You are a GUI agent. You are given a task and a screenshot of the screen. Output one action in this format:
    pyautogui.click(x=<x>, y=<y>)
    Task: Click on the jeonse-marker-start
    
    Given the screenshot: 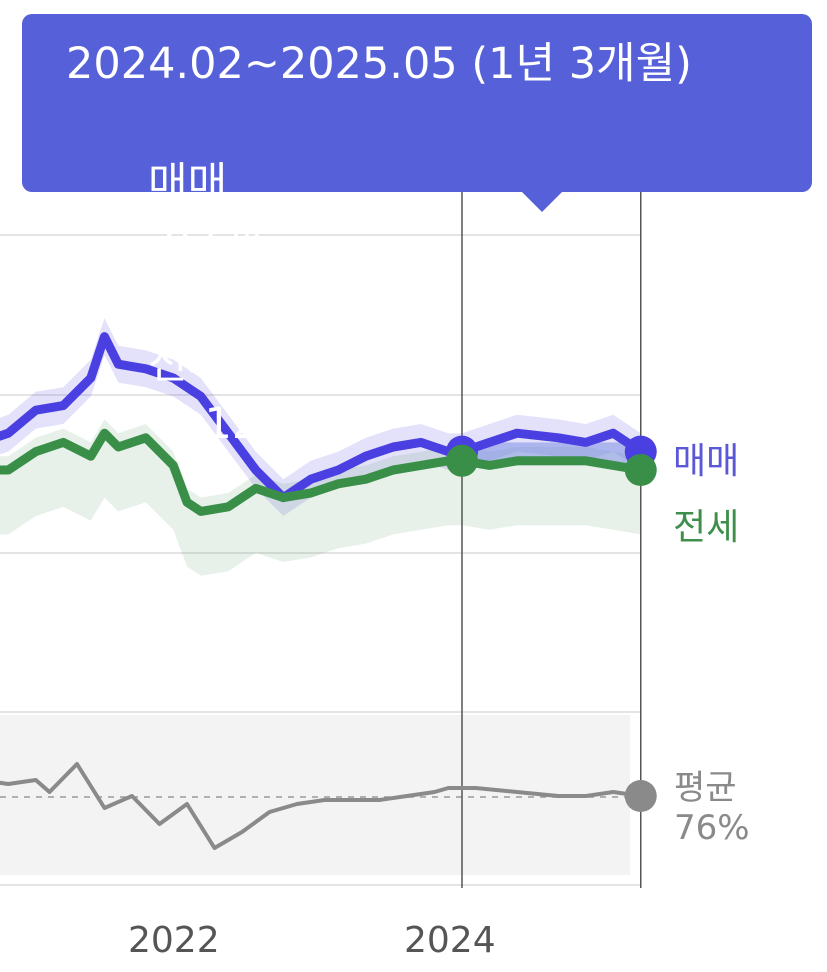 What is the action you would take?
    pyautogui.click(x=462, y=460)
    